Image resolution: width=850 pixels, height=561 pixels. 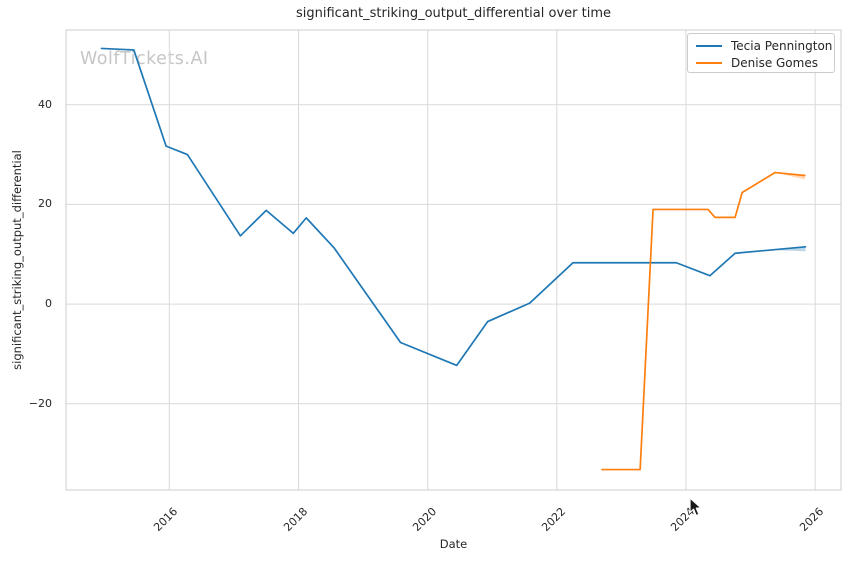 What do you see at coordinates (782, 45) in the screenshot?
I see `legend-label: Tecia Pennington` at bounding box center [782, 45].